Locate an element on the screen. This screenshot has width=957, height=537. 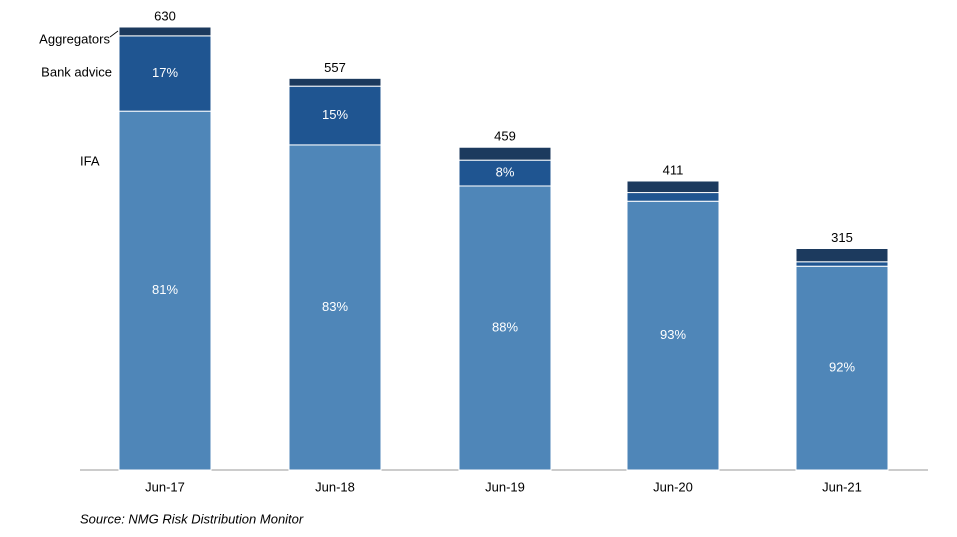
series-label: IFA is located at coordinates (90, 160).